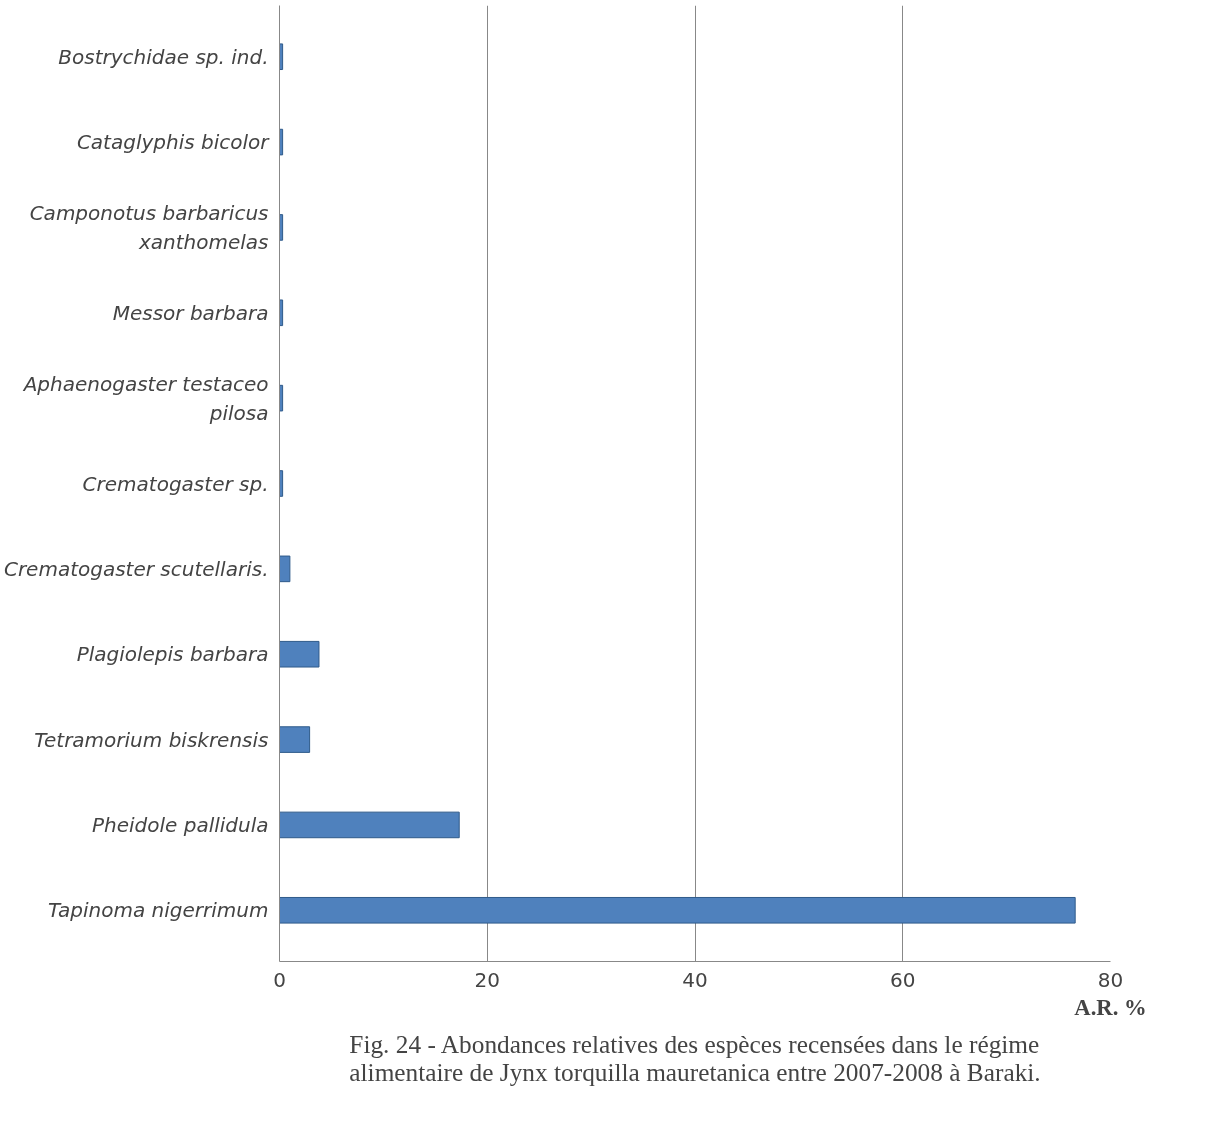 The width and height of the screenshot is (1219, 1135). What do you see at coordinates (173, 142) in the screenshot?
I see `y-tick-label: Cataglyphis bicolor` at bounding box center [173, 142].